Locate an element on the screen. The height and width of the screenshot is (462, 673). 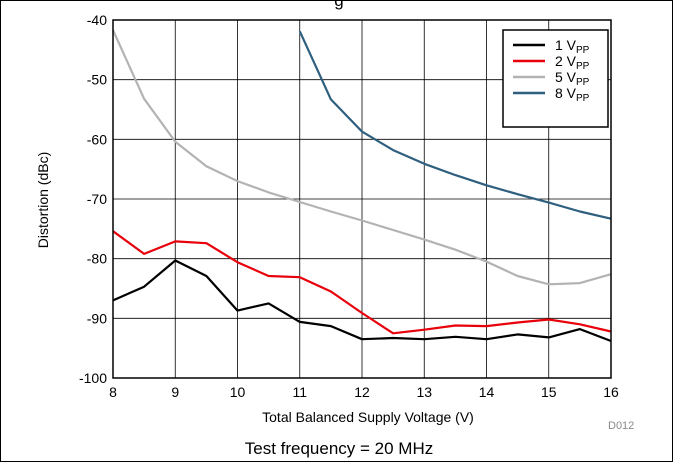
y-tick-label: -70 is located at coordinates (97, 199).